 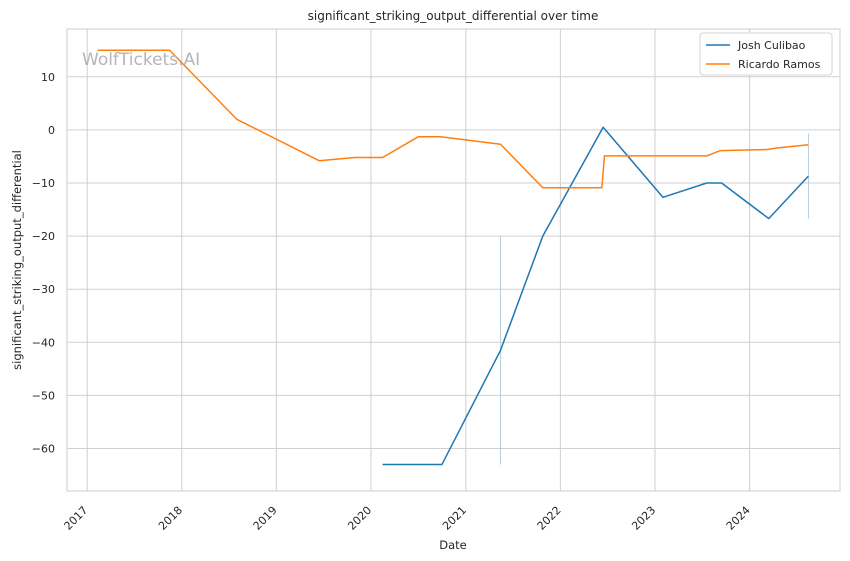 What do you see at coordinates (43, 289) in the screenshot?
I see `y-tick-label: −30` at bounding box center [43, 289].